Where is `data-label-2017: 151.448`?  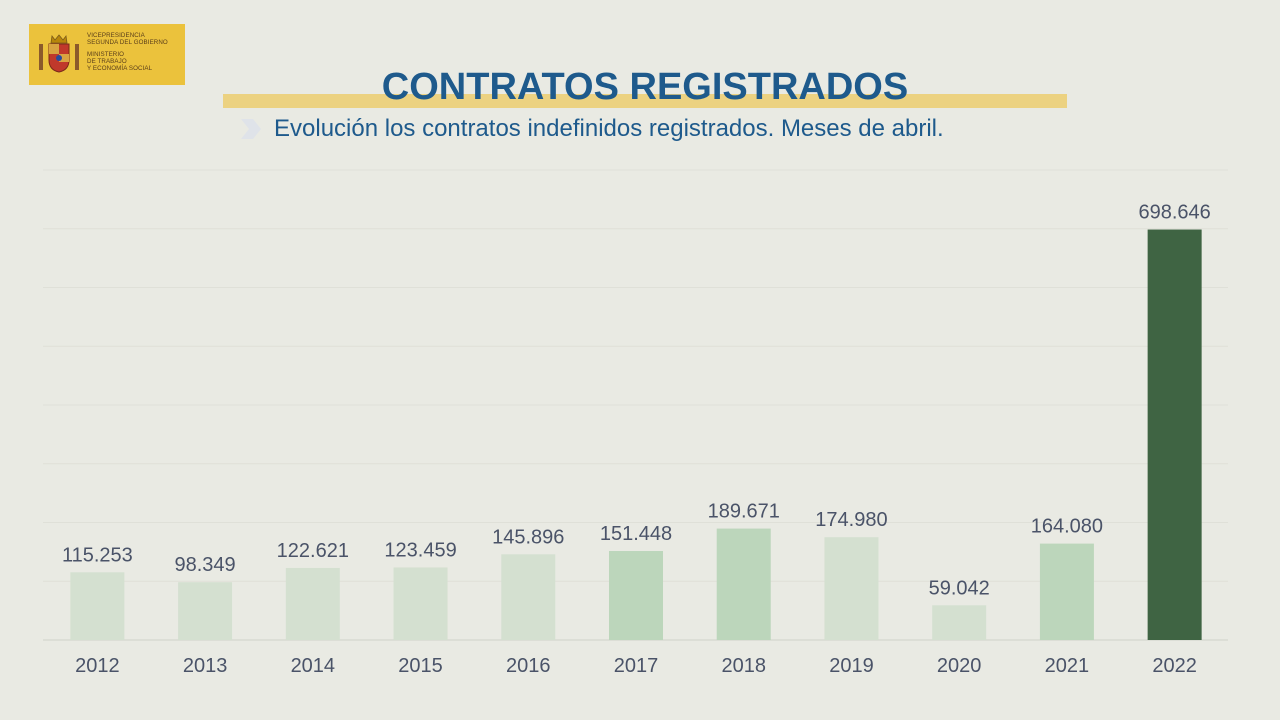
data-label-2017: 151.448 is located at coordinates (636, 534).